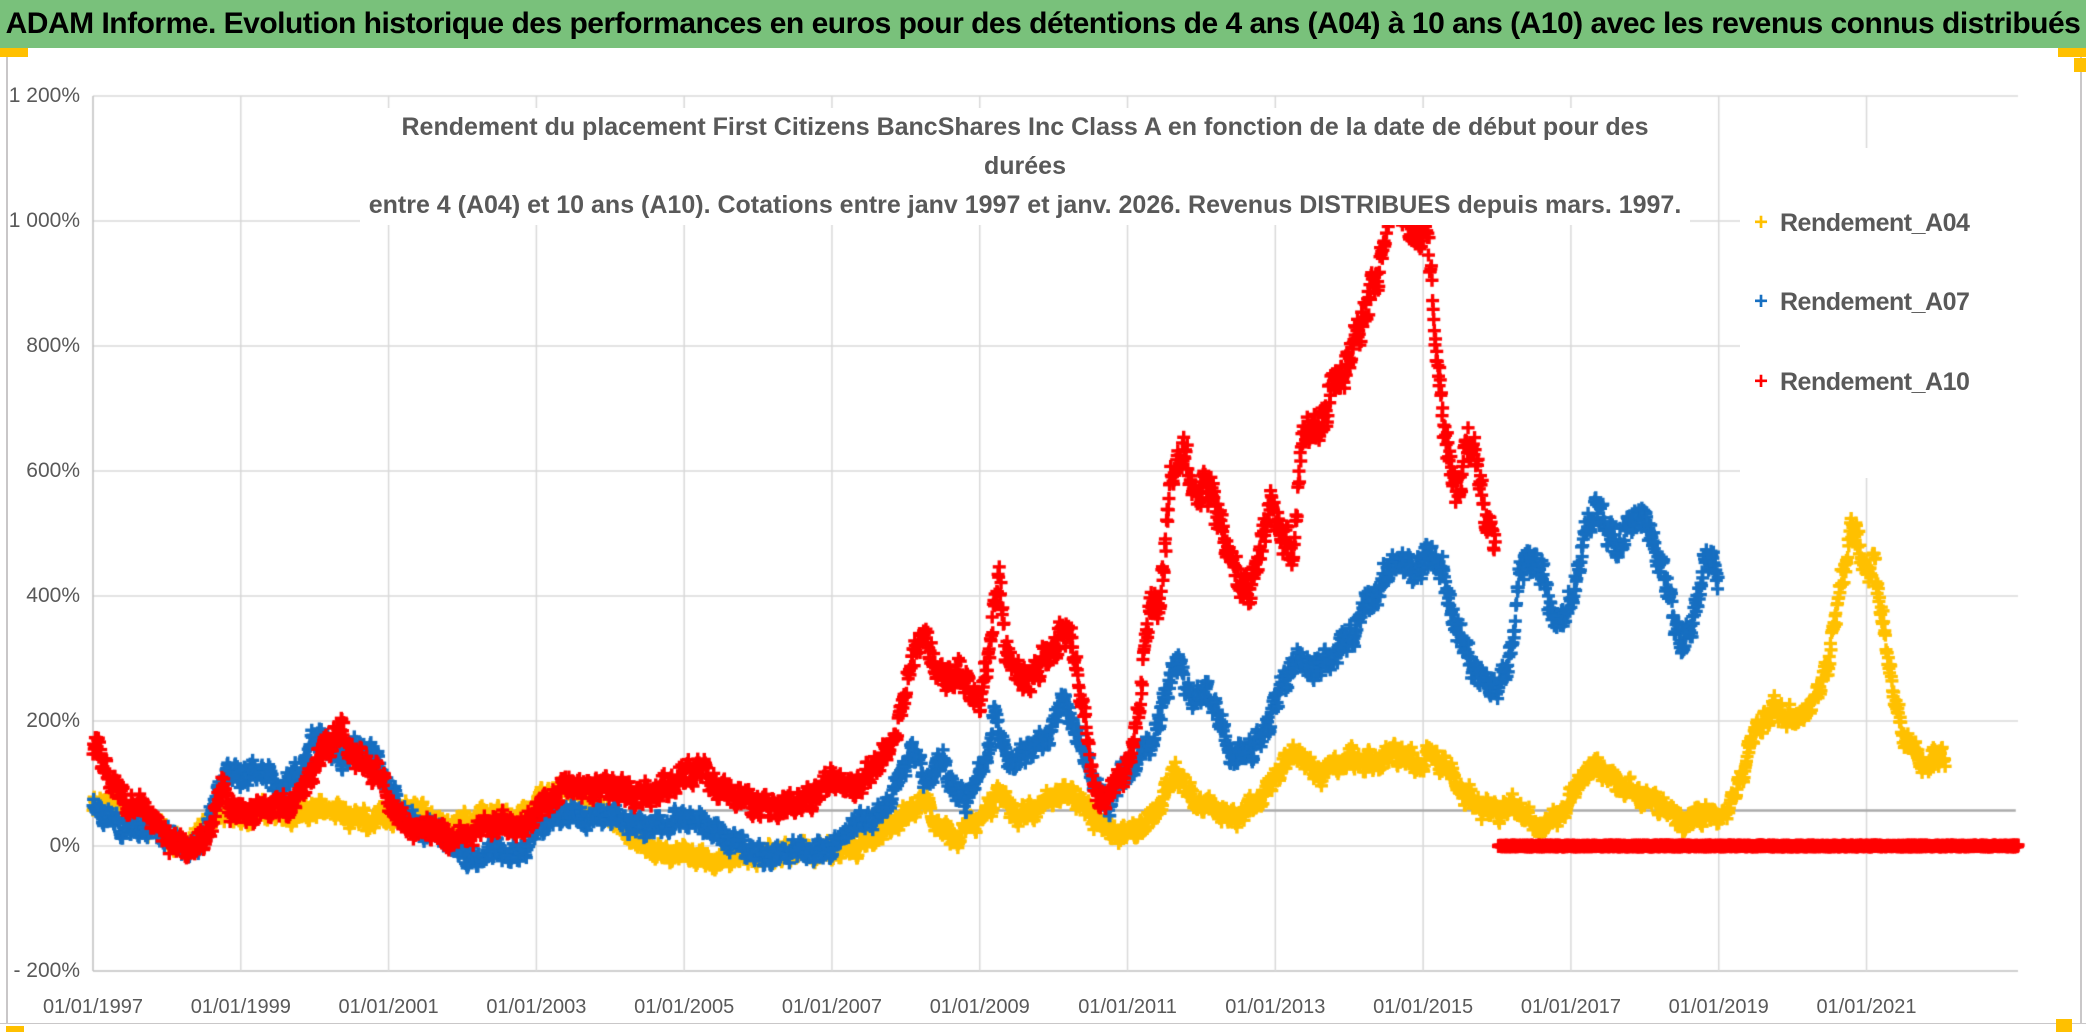 The image size is (2086, 1033). Describe the element at coordinates (1423, 1007) in the screenshot. I see `x-tick-label: 01/01/2015` at that location.